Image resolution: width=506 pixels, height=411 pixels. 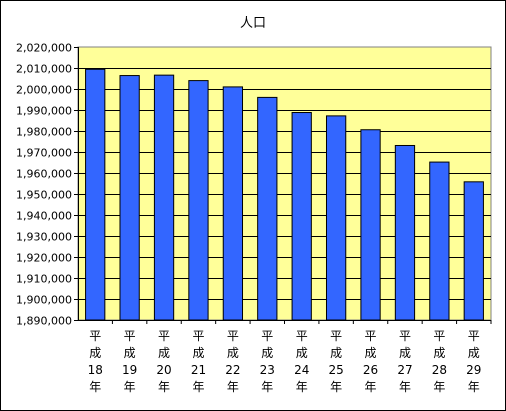 What do you see at coordinates (44, 237) in the screenshot?
I see `y-tick-label: 1,930,000` at bounding box center [44, 237].